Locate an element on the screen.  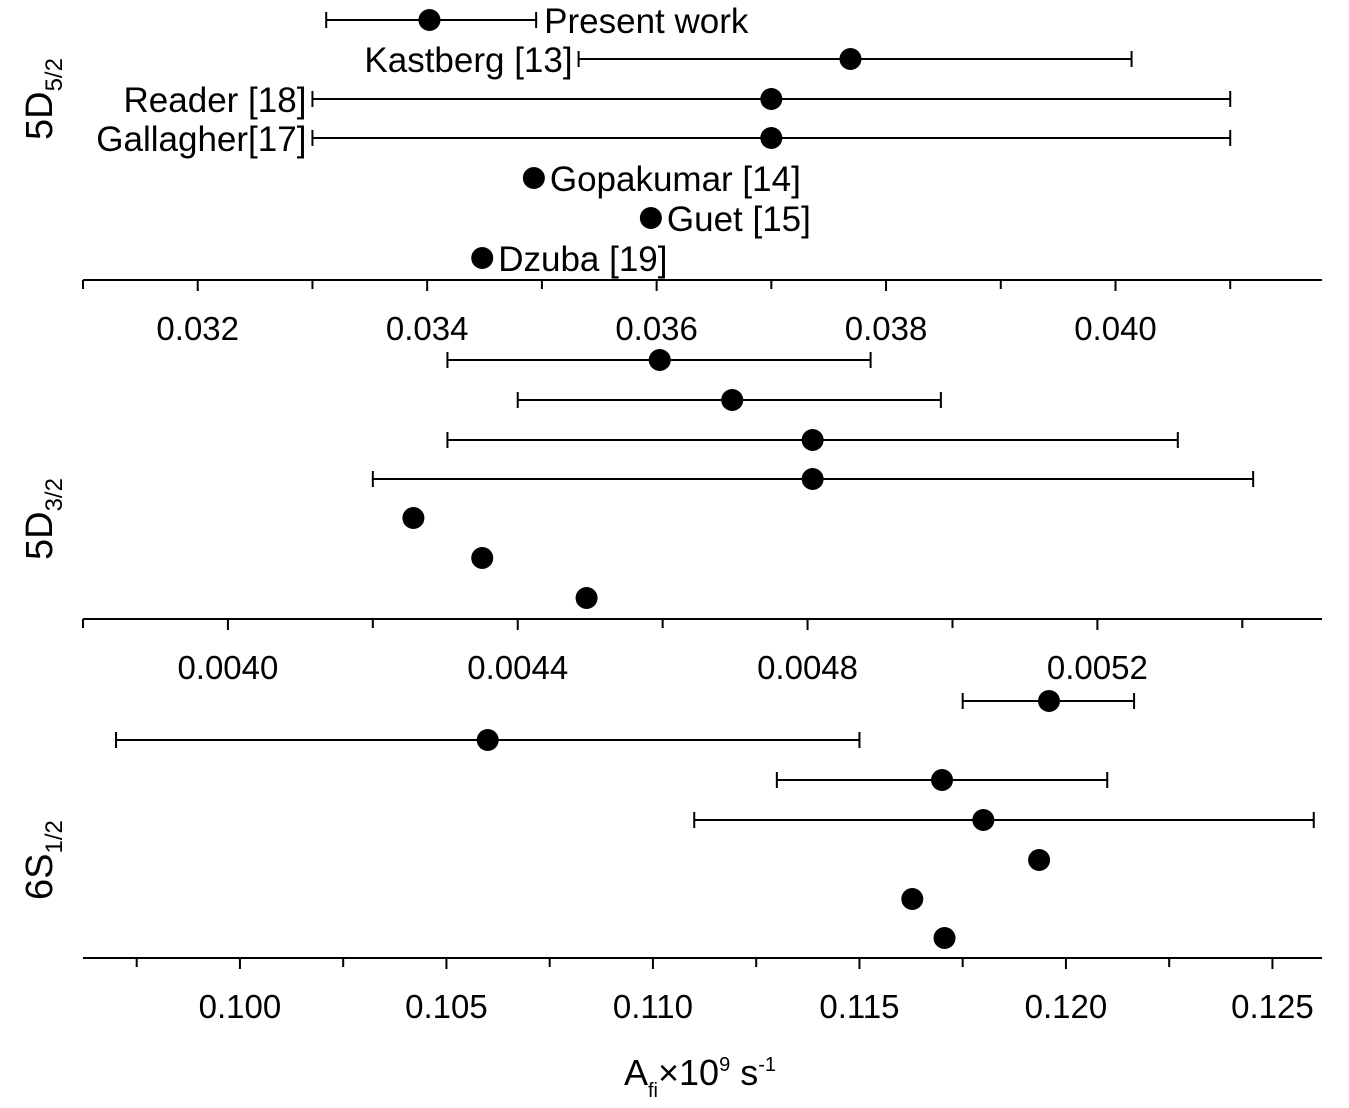
tick-label: 0.0040 is located at coordinates (227, 667).